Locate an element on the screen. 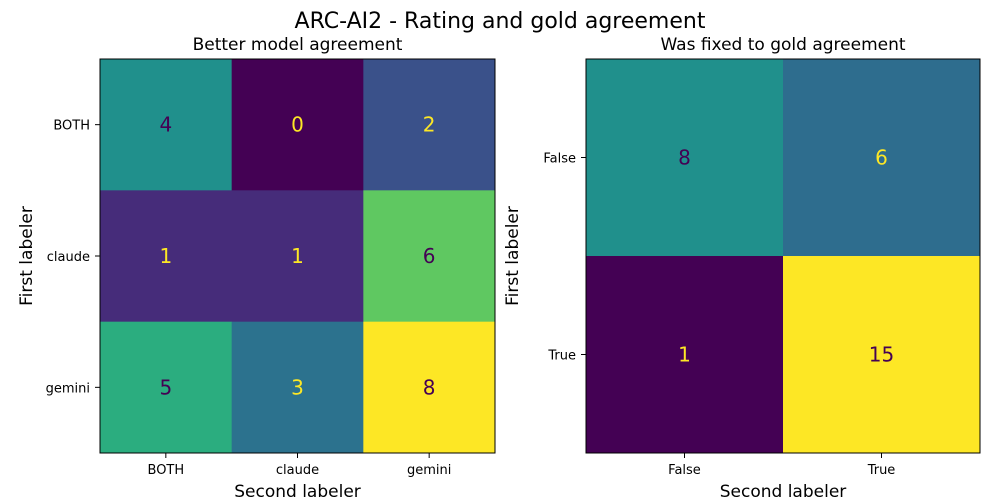 The height and width of the screenshot is (500, 1000). x-tick-label: False is located at coordinates (684, 470).